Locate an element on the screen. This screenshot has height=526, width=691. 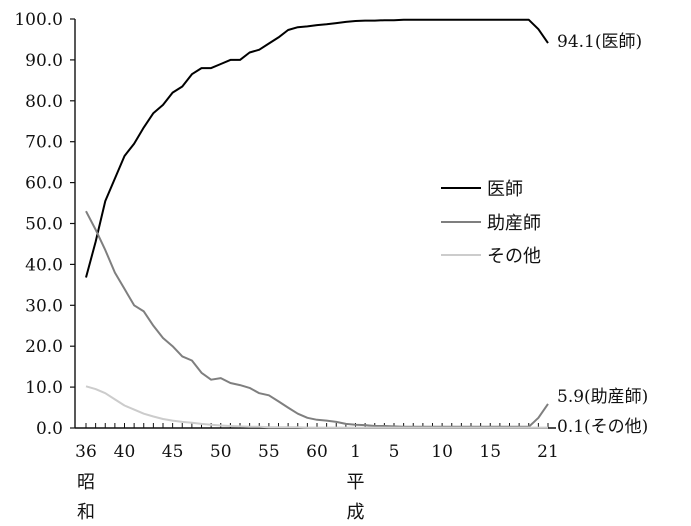
y-tick-label: 100.0 is located at coordinates (38, 20).